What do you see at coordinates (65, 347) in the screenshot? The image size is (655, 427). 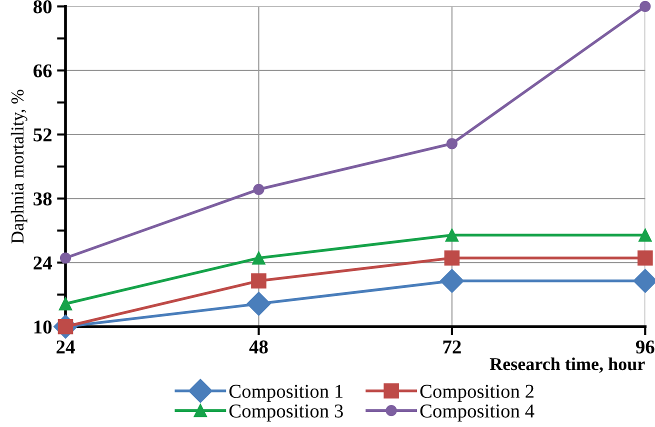 I see `x-tick-label: 24` at bounding box center [65, 347].